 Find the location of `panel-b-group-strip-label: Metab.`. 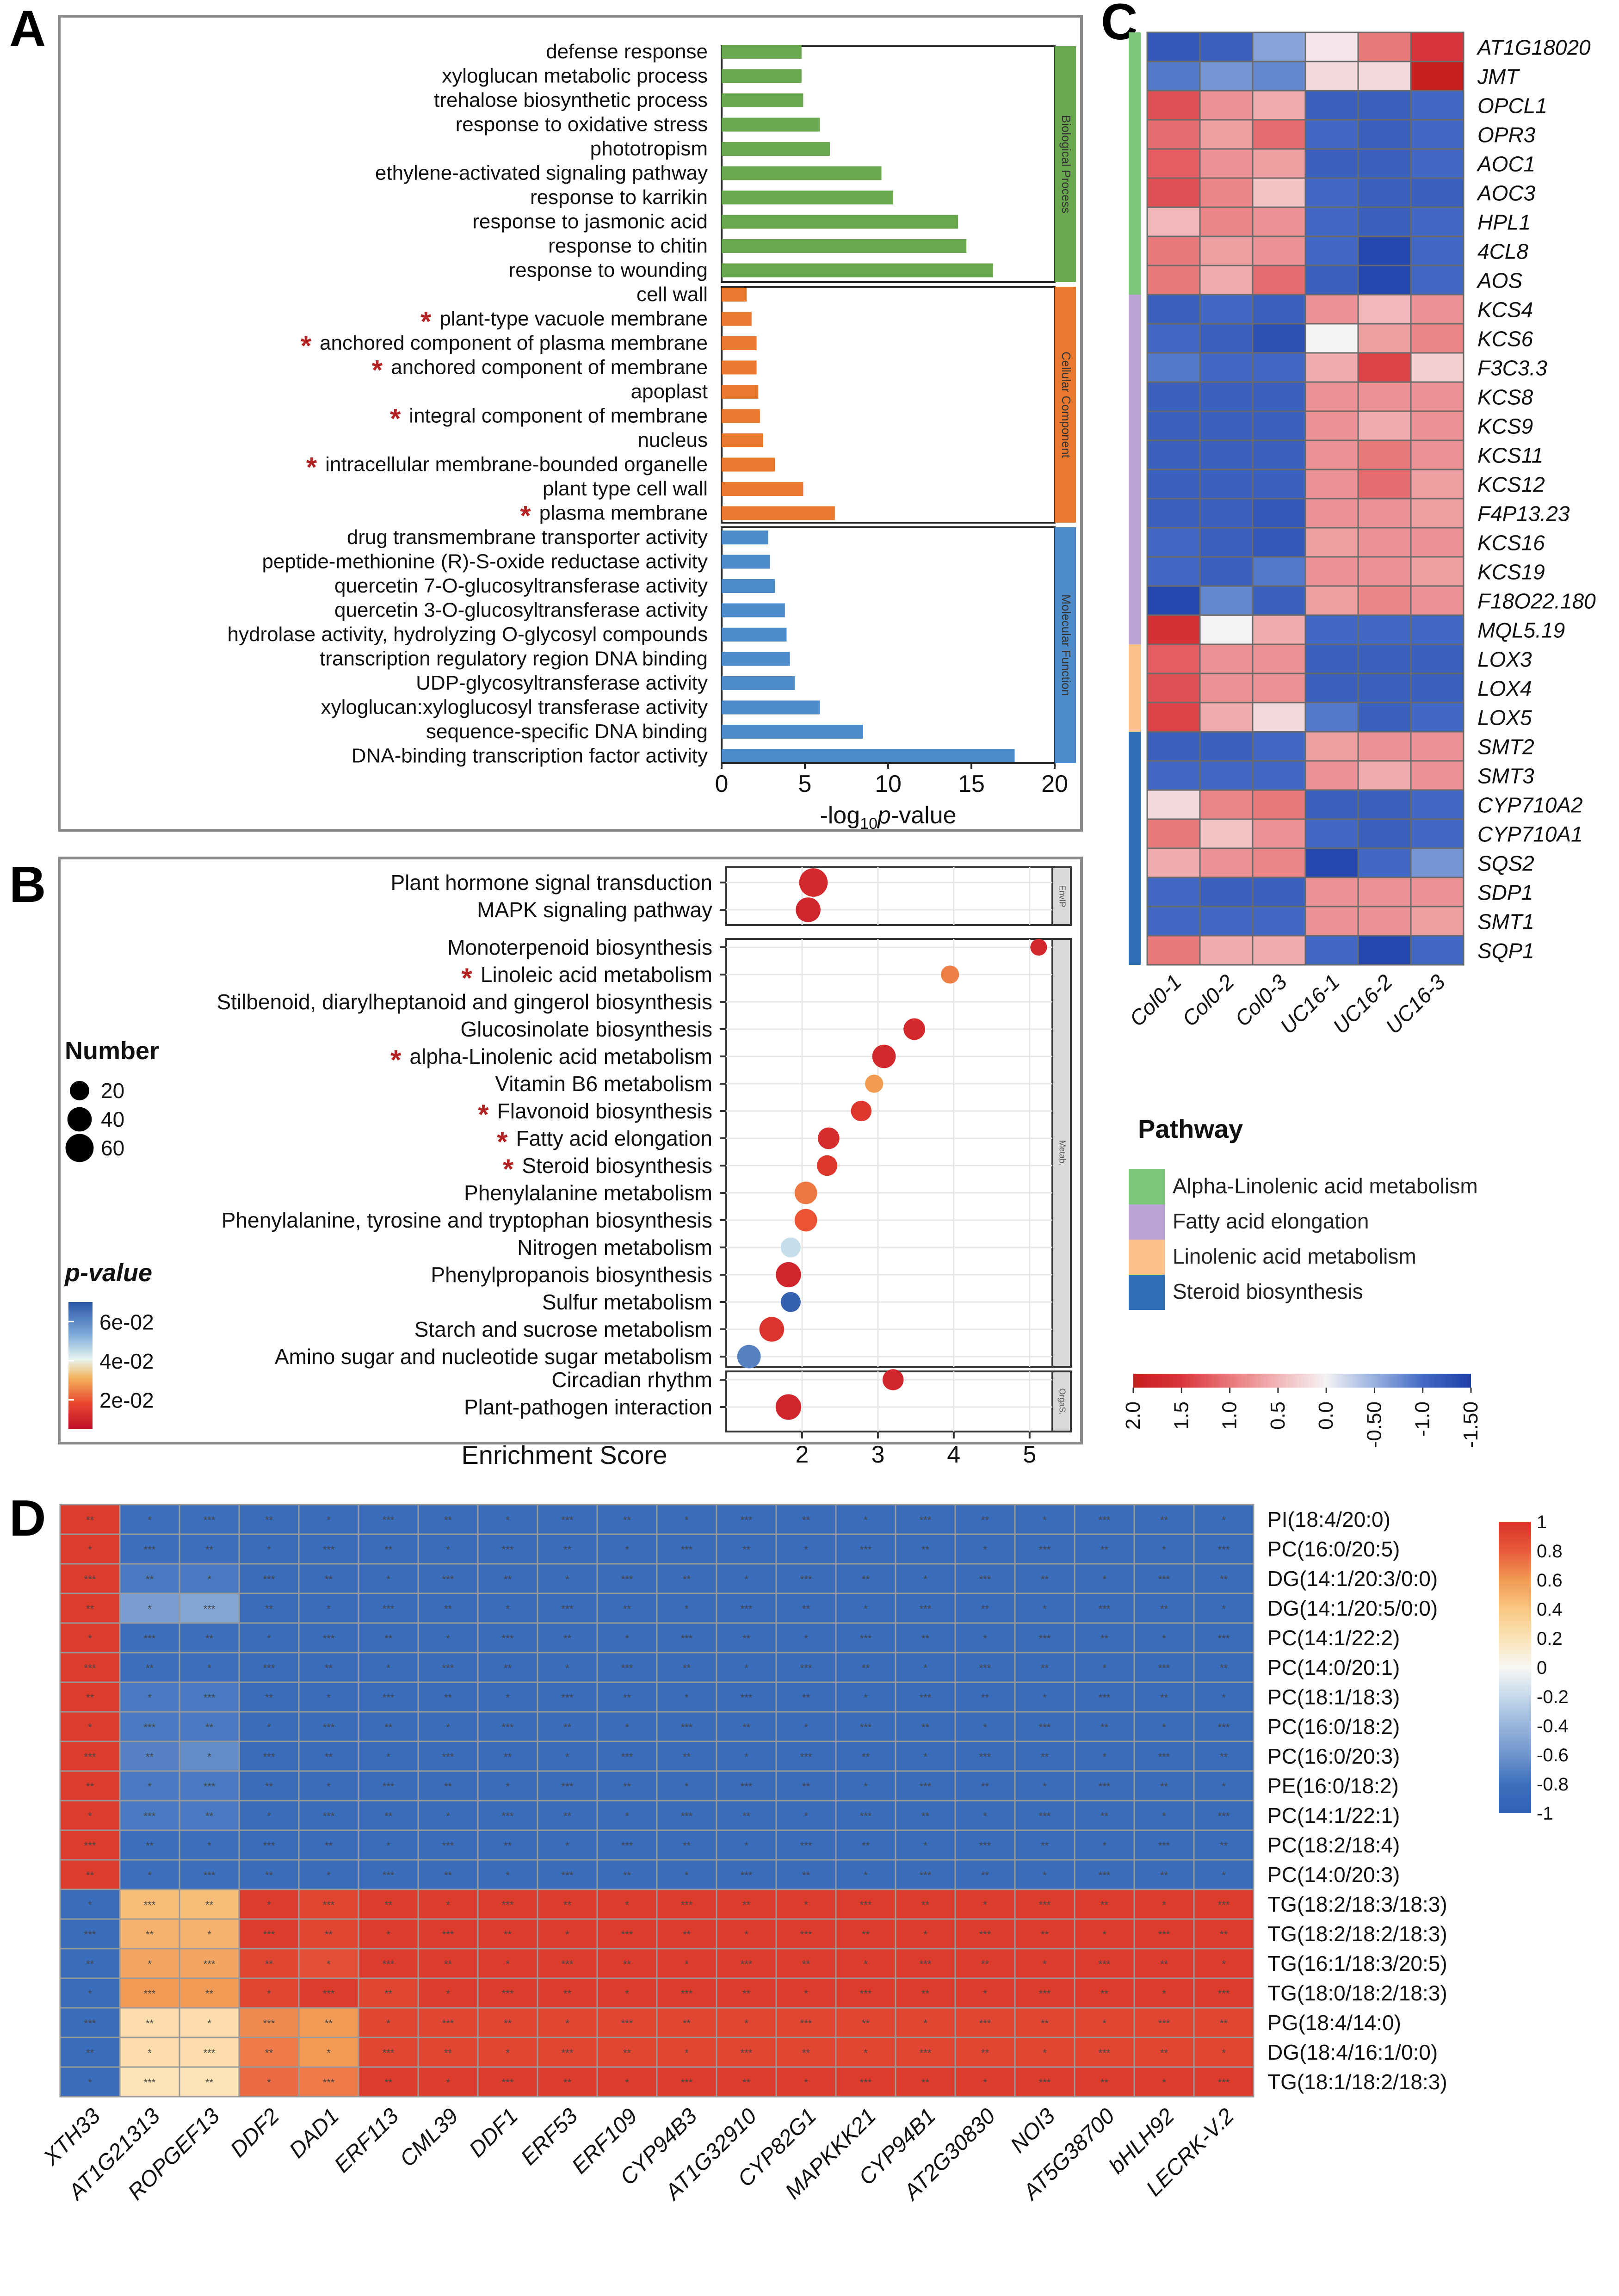

panel-b-group-strip-label: Metab. is located at coordinates (1062, 1153).